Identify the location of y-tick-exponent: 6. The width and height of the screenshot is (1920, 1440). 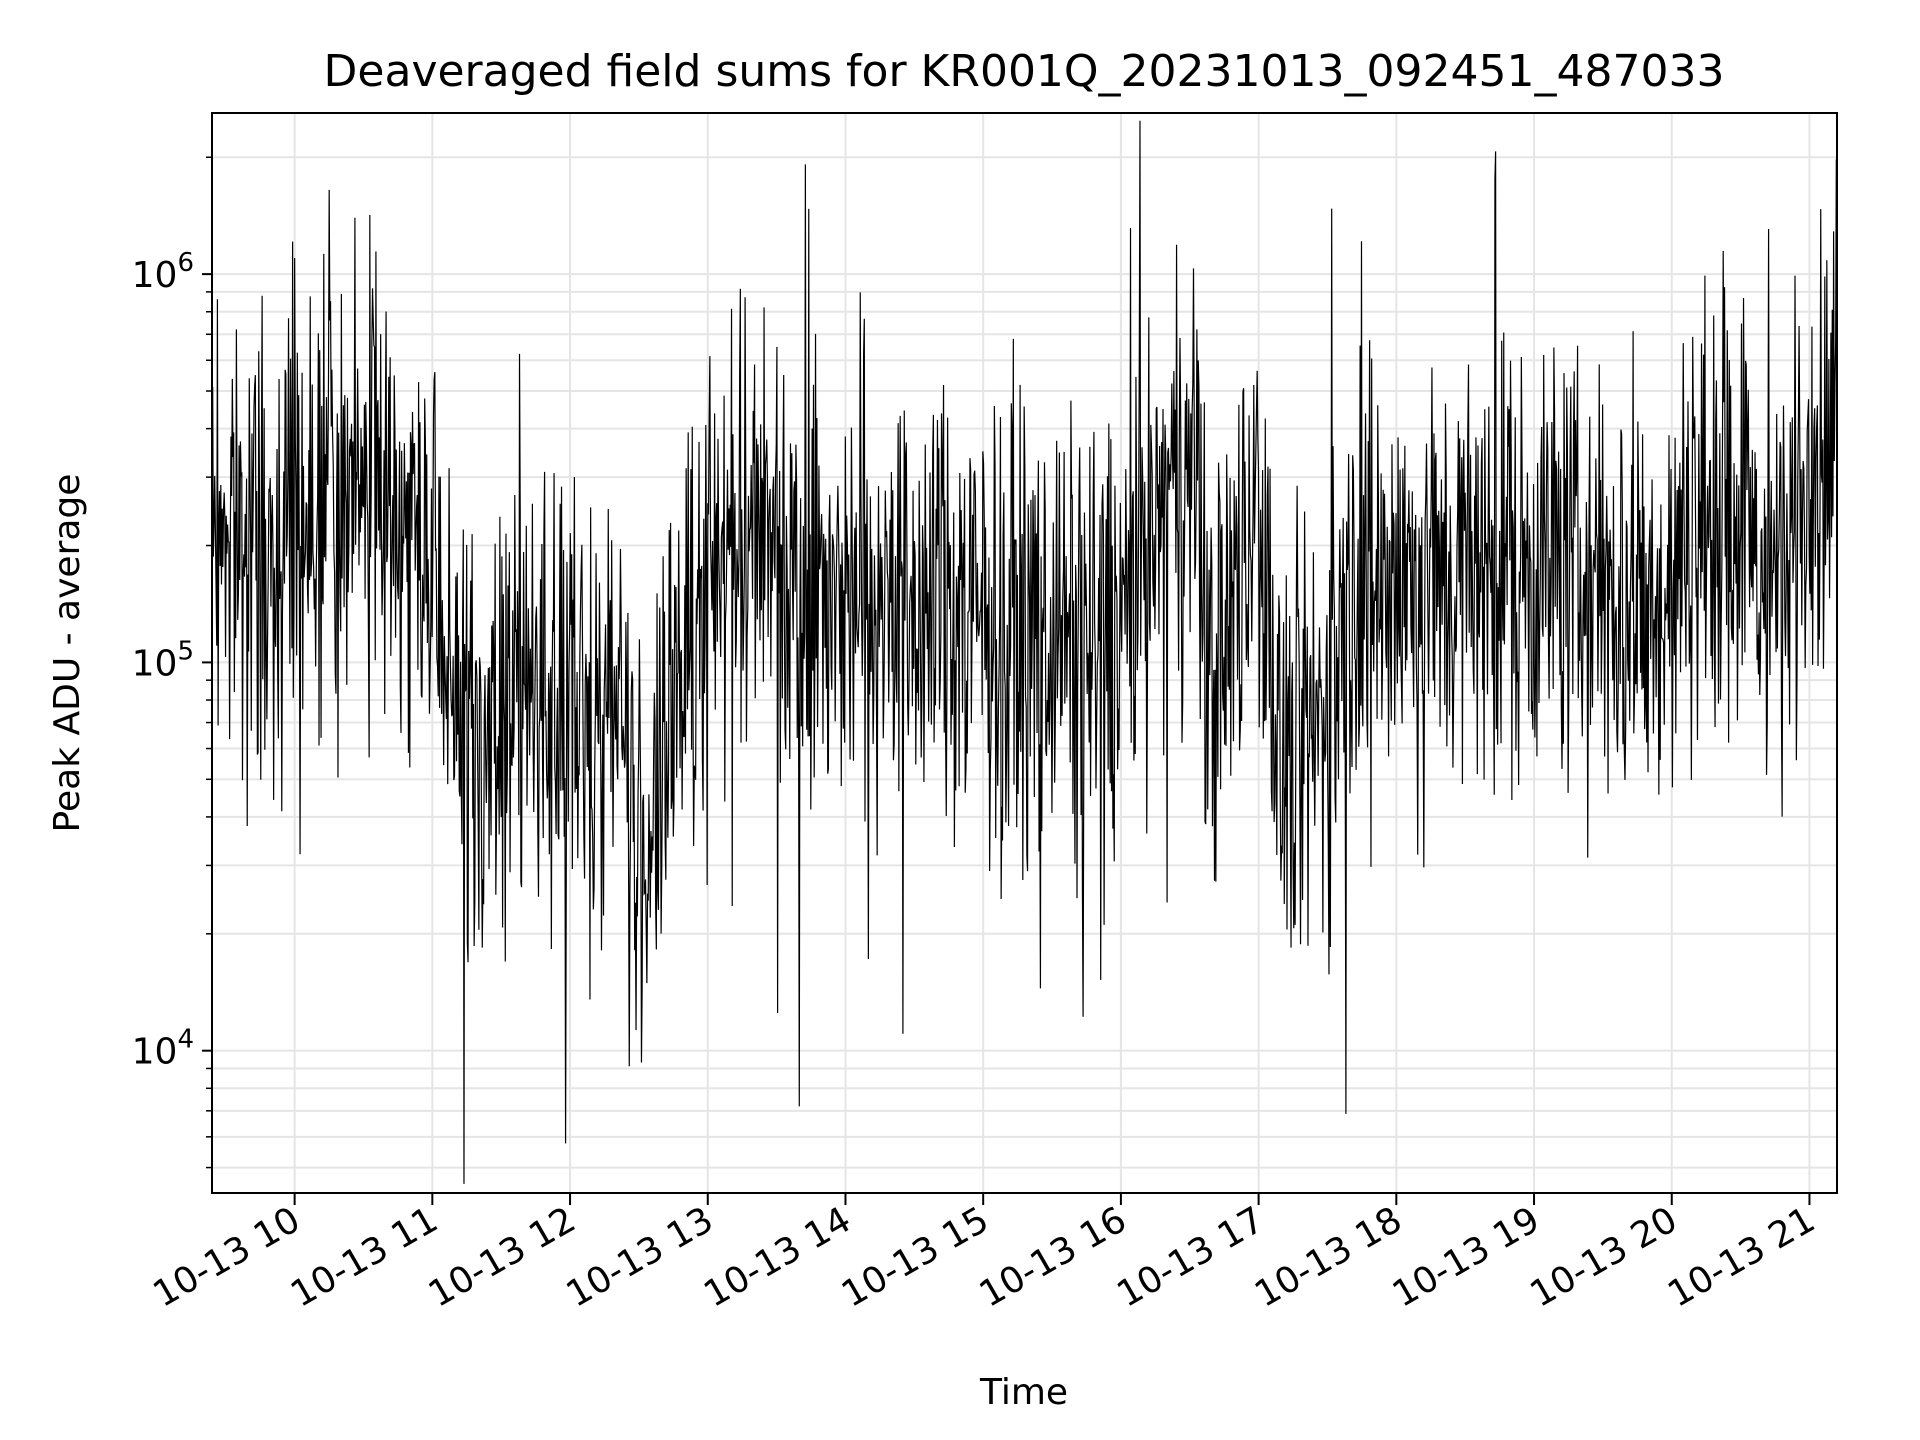
(185, 263).